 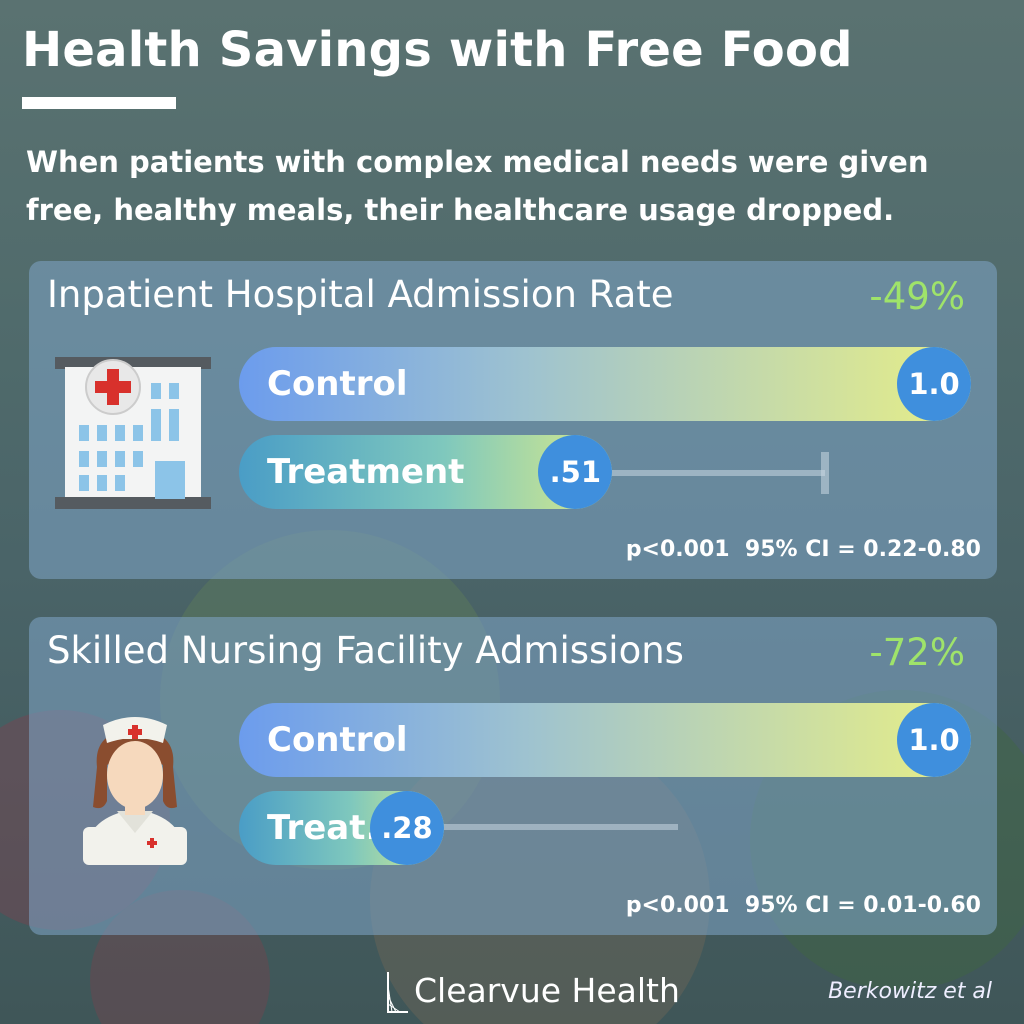 I want to click on chart-title: Skilled Nursing Facility Admissions, so click(x=365, y=650).